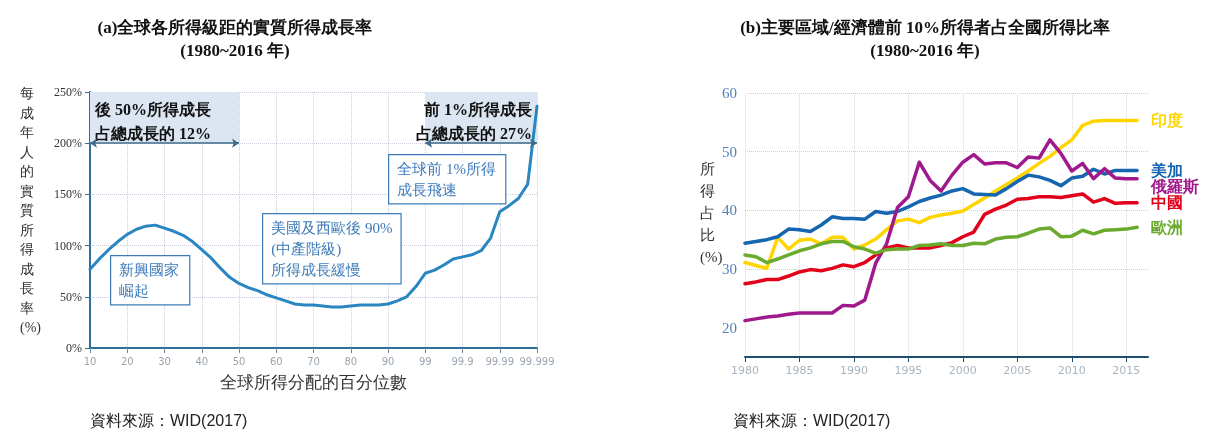  Describe the element at coordinates (1017, 370) in the screenshot. I see `x-tick-label: 2005` at that location.